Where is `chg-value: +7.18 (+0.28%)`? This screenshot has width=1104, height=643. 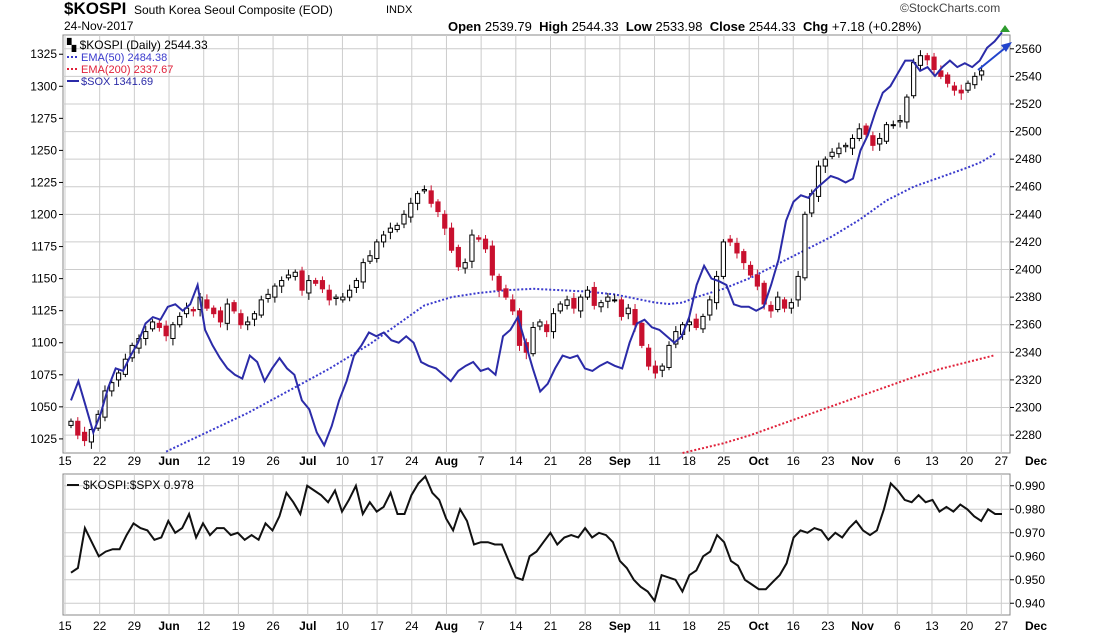
chg-value: +7.18 (+0.28%) is located at coordinates (876, 26).